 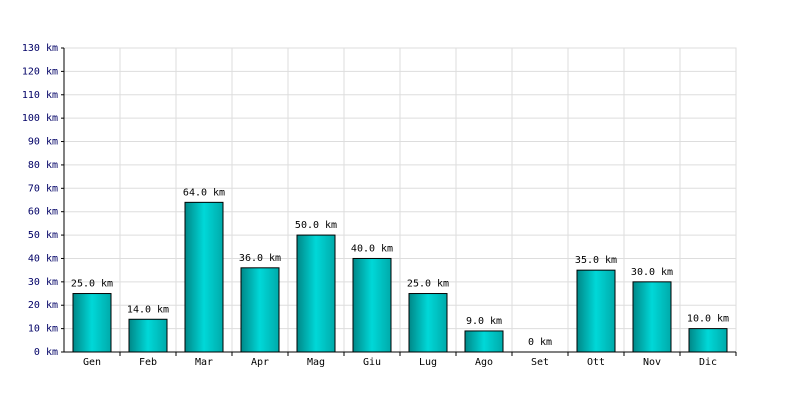 What do you see at coordinates (484, 362) in the screenshot?
I see `x-tick-label: Ago` at bounding box center [484, 362].